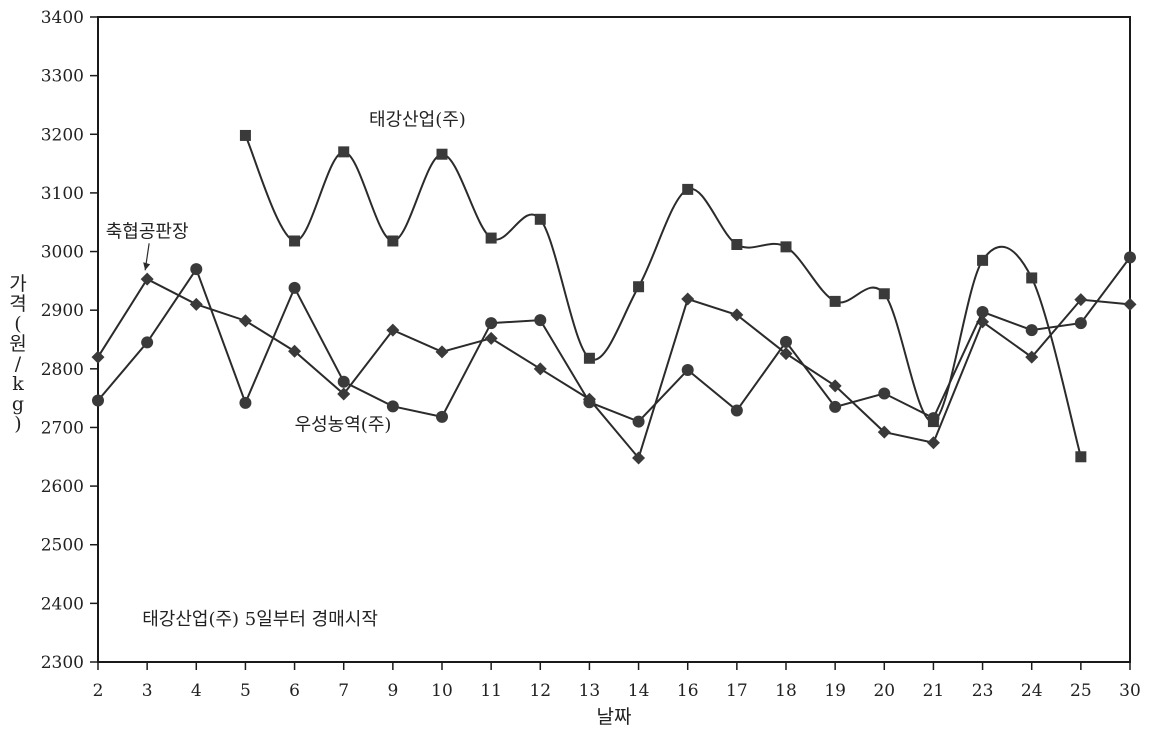 Image resolution: width=1151 pixels, height=732 pixels. Describe the element at coordinates (62, 18) in the screenshot. I see `y-tick-label: 3400` at that location.